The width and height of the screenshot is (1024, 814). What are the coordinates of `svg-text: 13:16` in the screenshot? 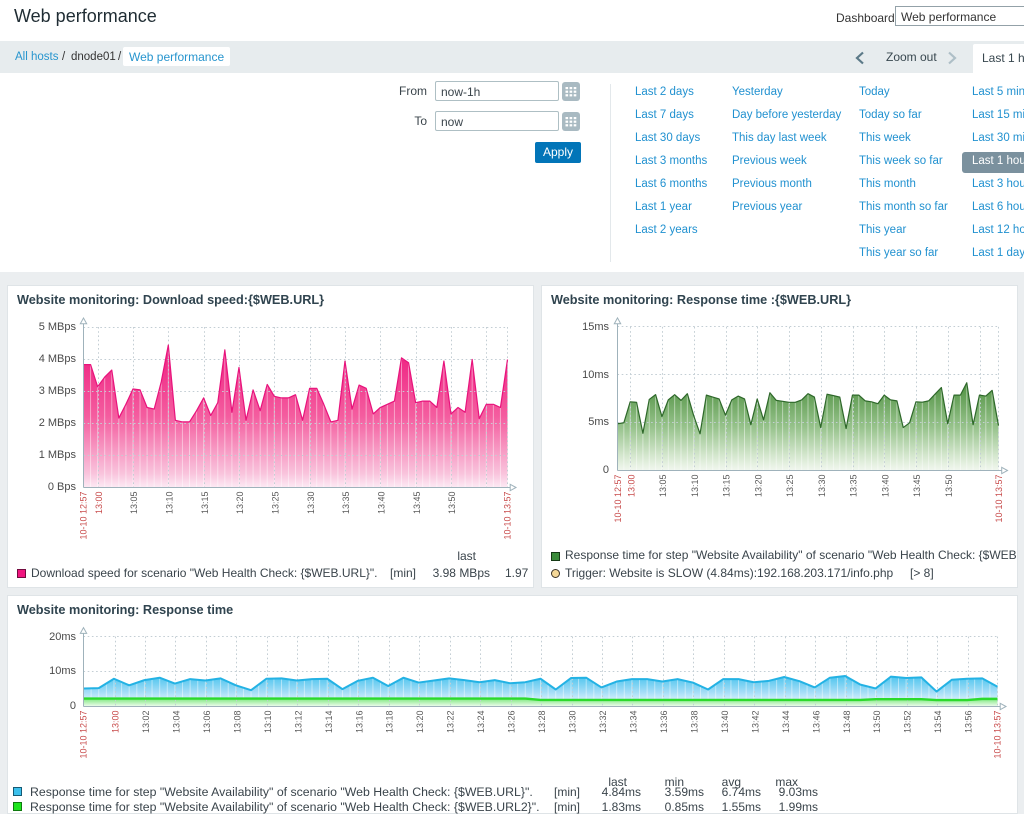 It's located at (359, 722).